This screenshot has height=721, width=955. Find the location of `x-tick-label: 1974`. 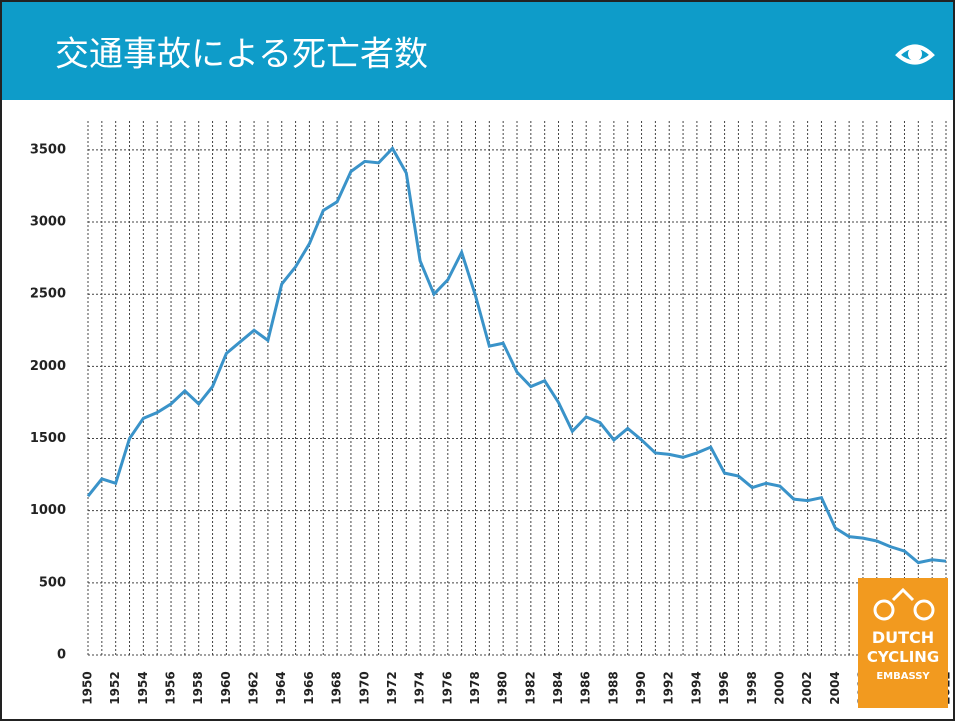

x-tick-label: 1974 is located at coordinates (420, 687).